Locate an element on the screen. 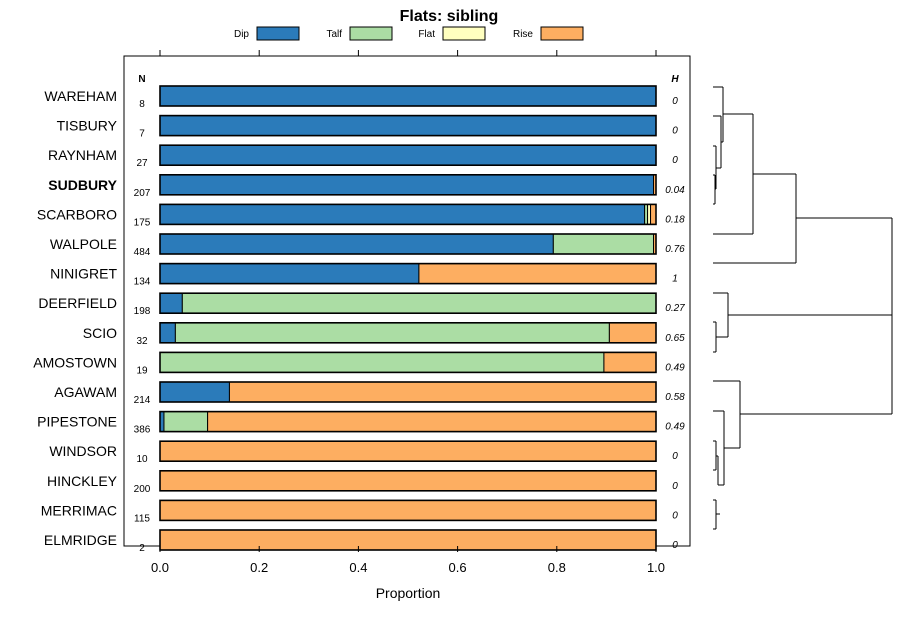 This screenshot has height=620, width=900. n-value: 115 is located at coordinates (142, 518).